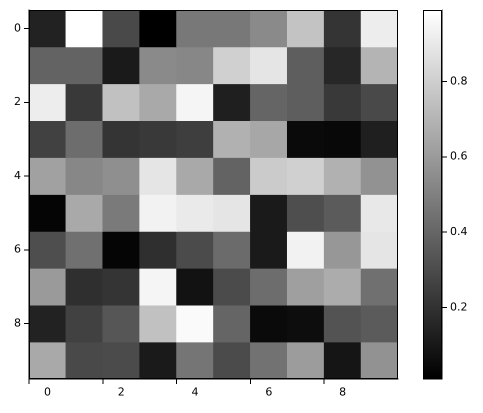 This screenshot has height=413, width=483. Describe the element at coordinates (17, 249) in the screenshot. I see `y-tick-label: 6` at that location.